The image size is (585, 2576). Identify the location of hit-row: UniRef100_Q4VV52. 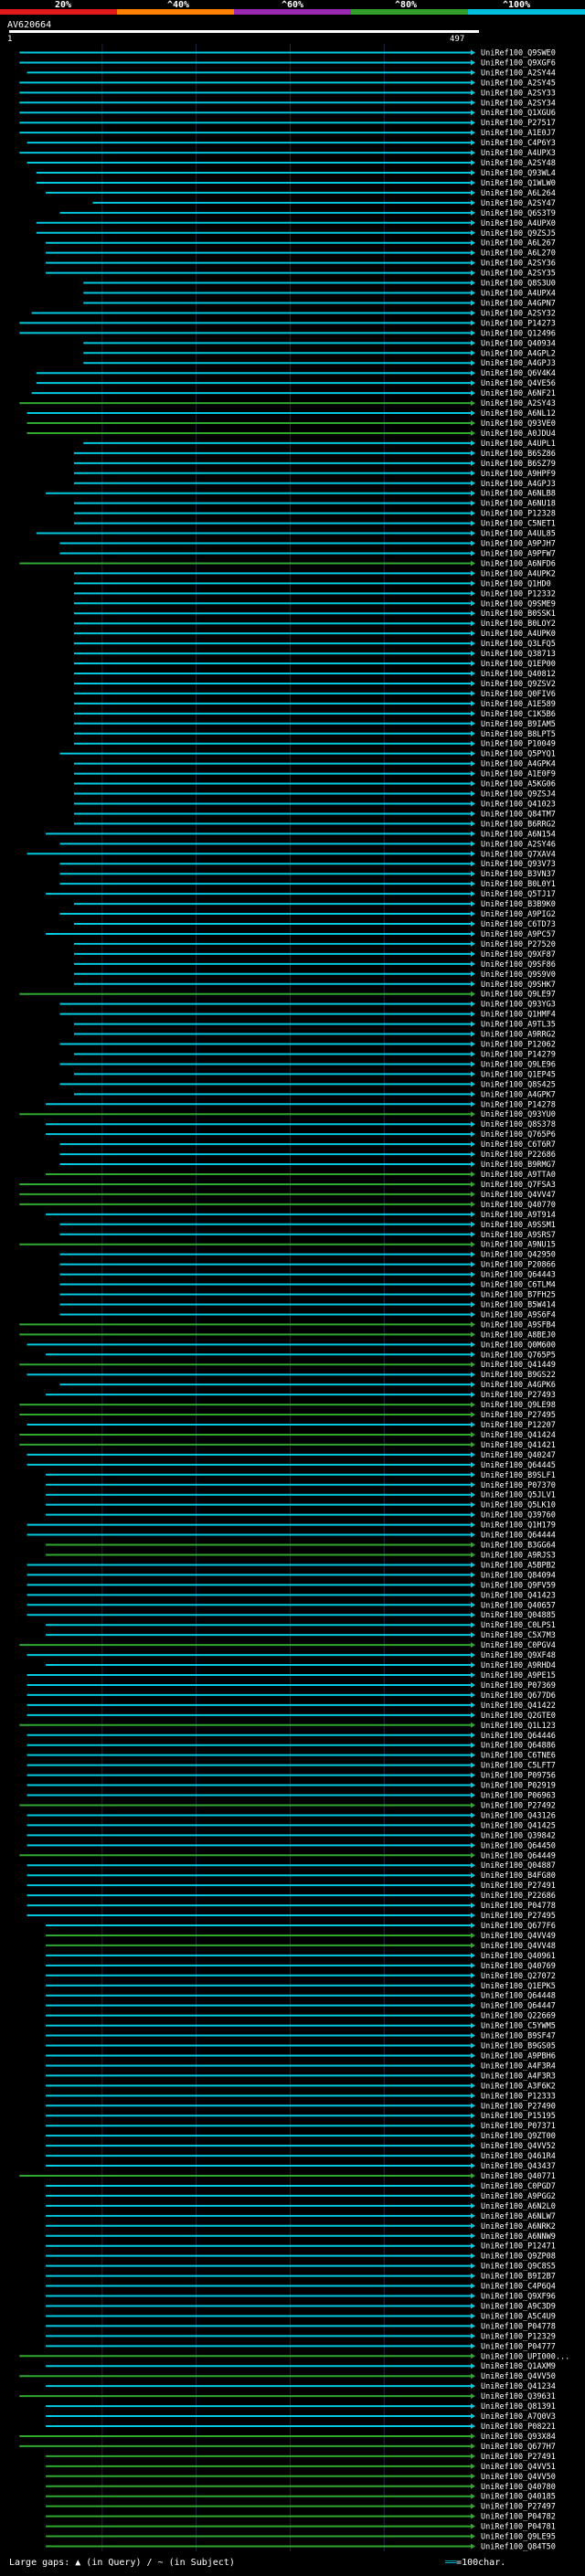
(301, 2146).